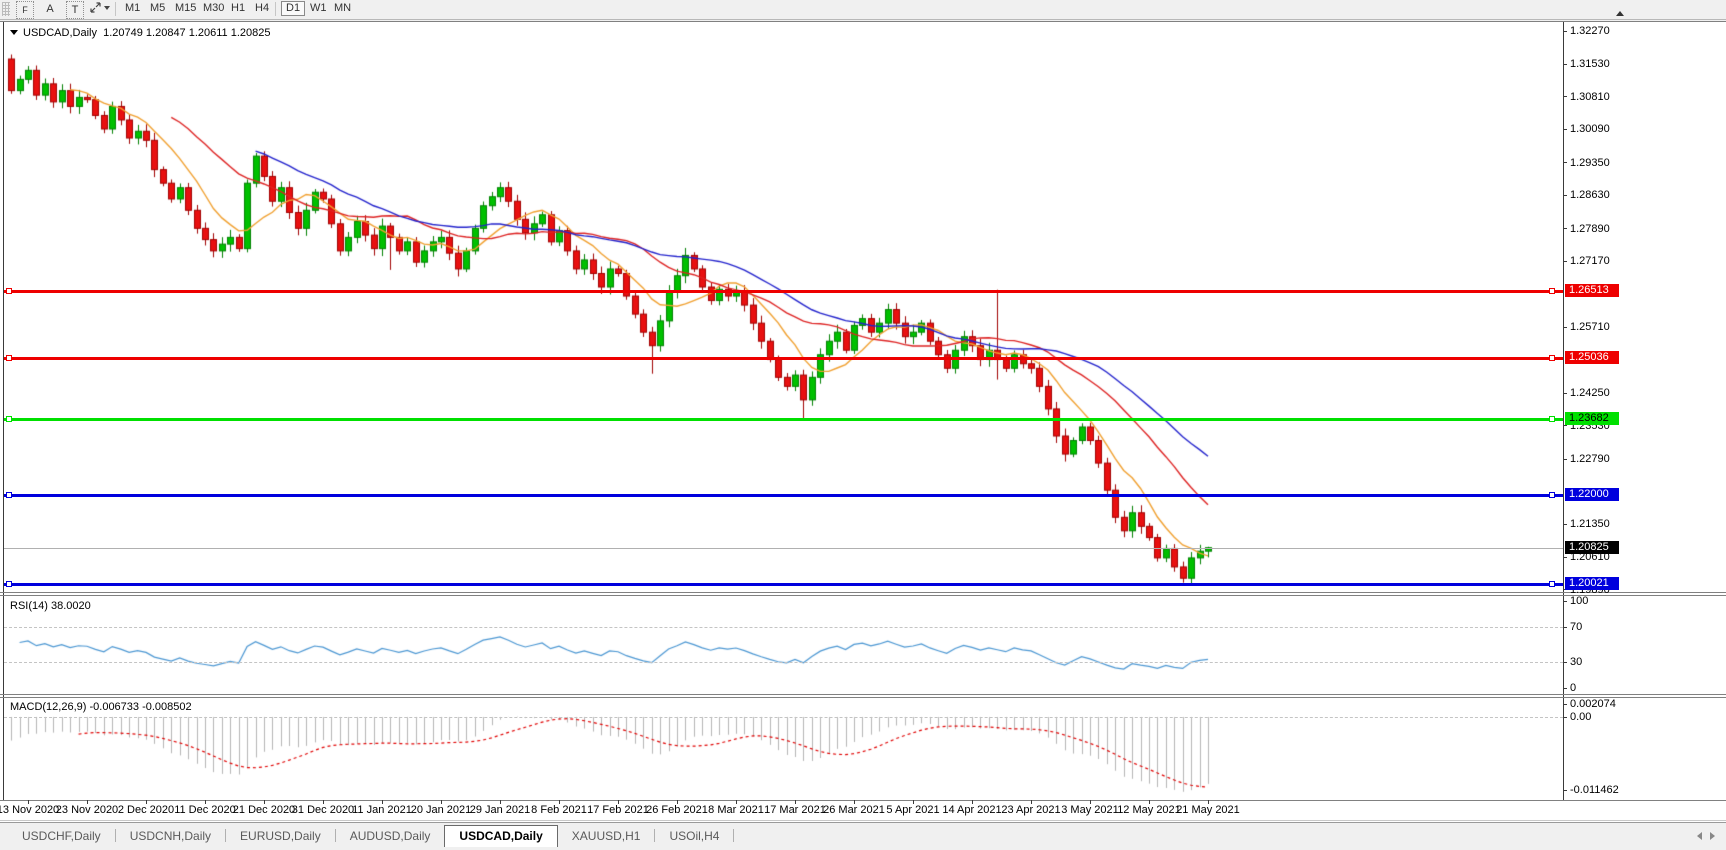 Image resolution: width=1726 pixels, height=850 pixels. What do you see at coordinates (390, 836) in the screenshot?
I see `tab-audusd-daily: AUDUSD,Daily` at bounding box center [390, 836].